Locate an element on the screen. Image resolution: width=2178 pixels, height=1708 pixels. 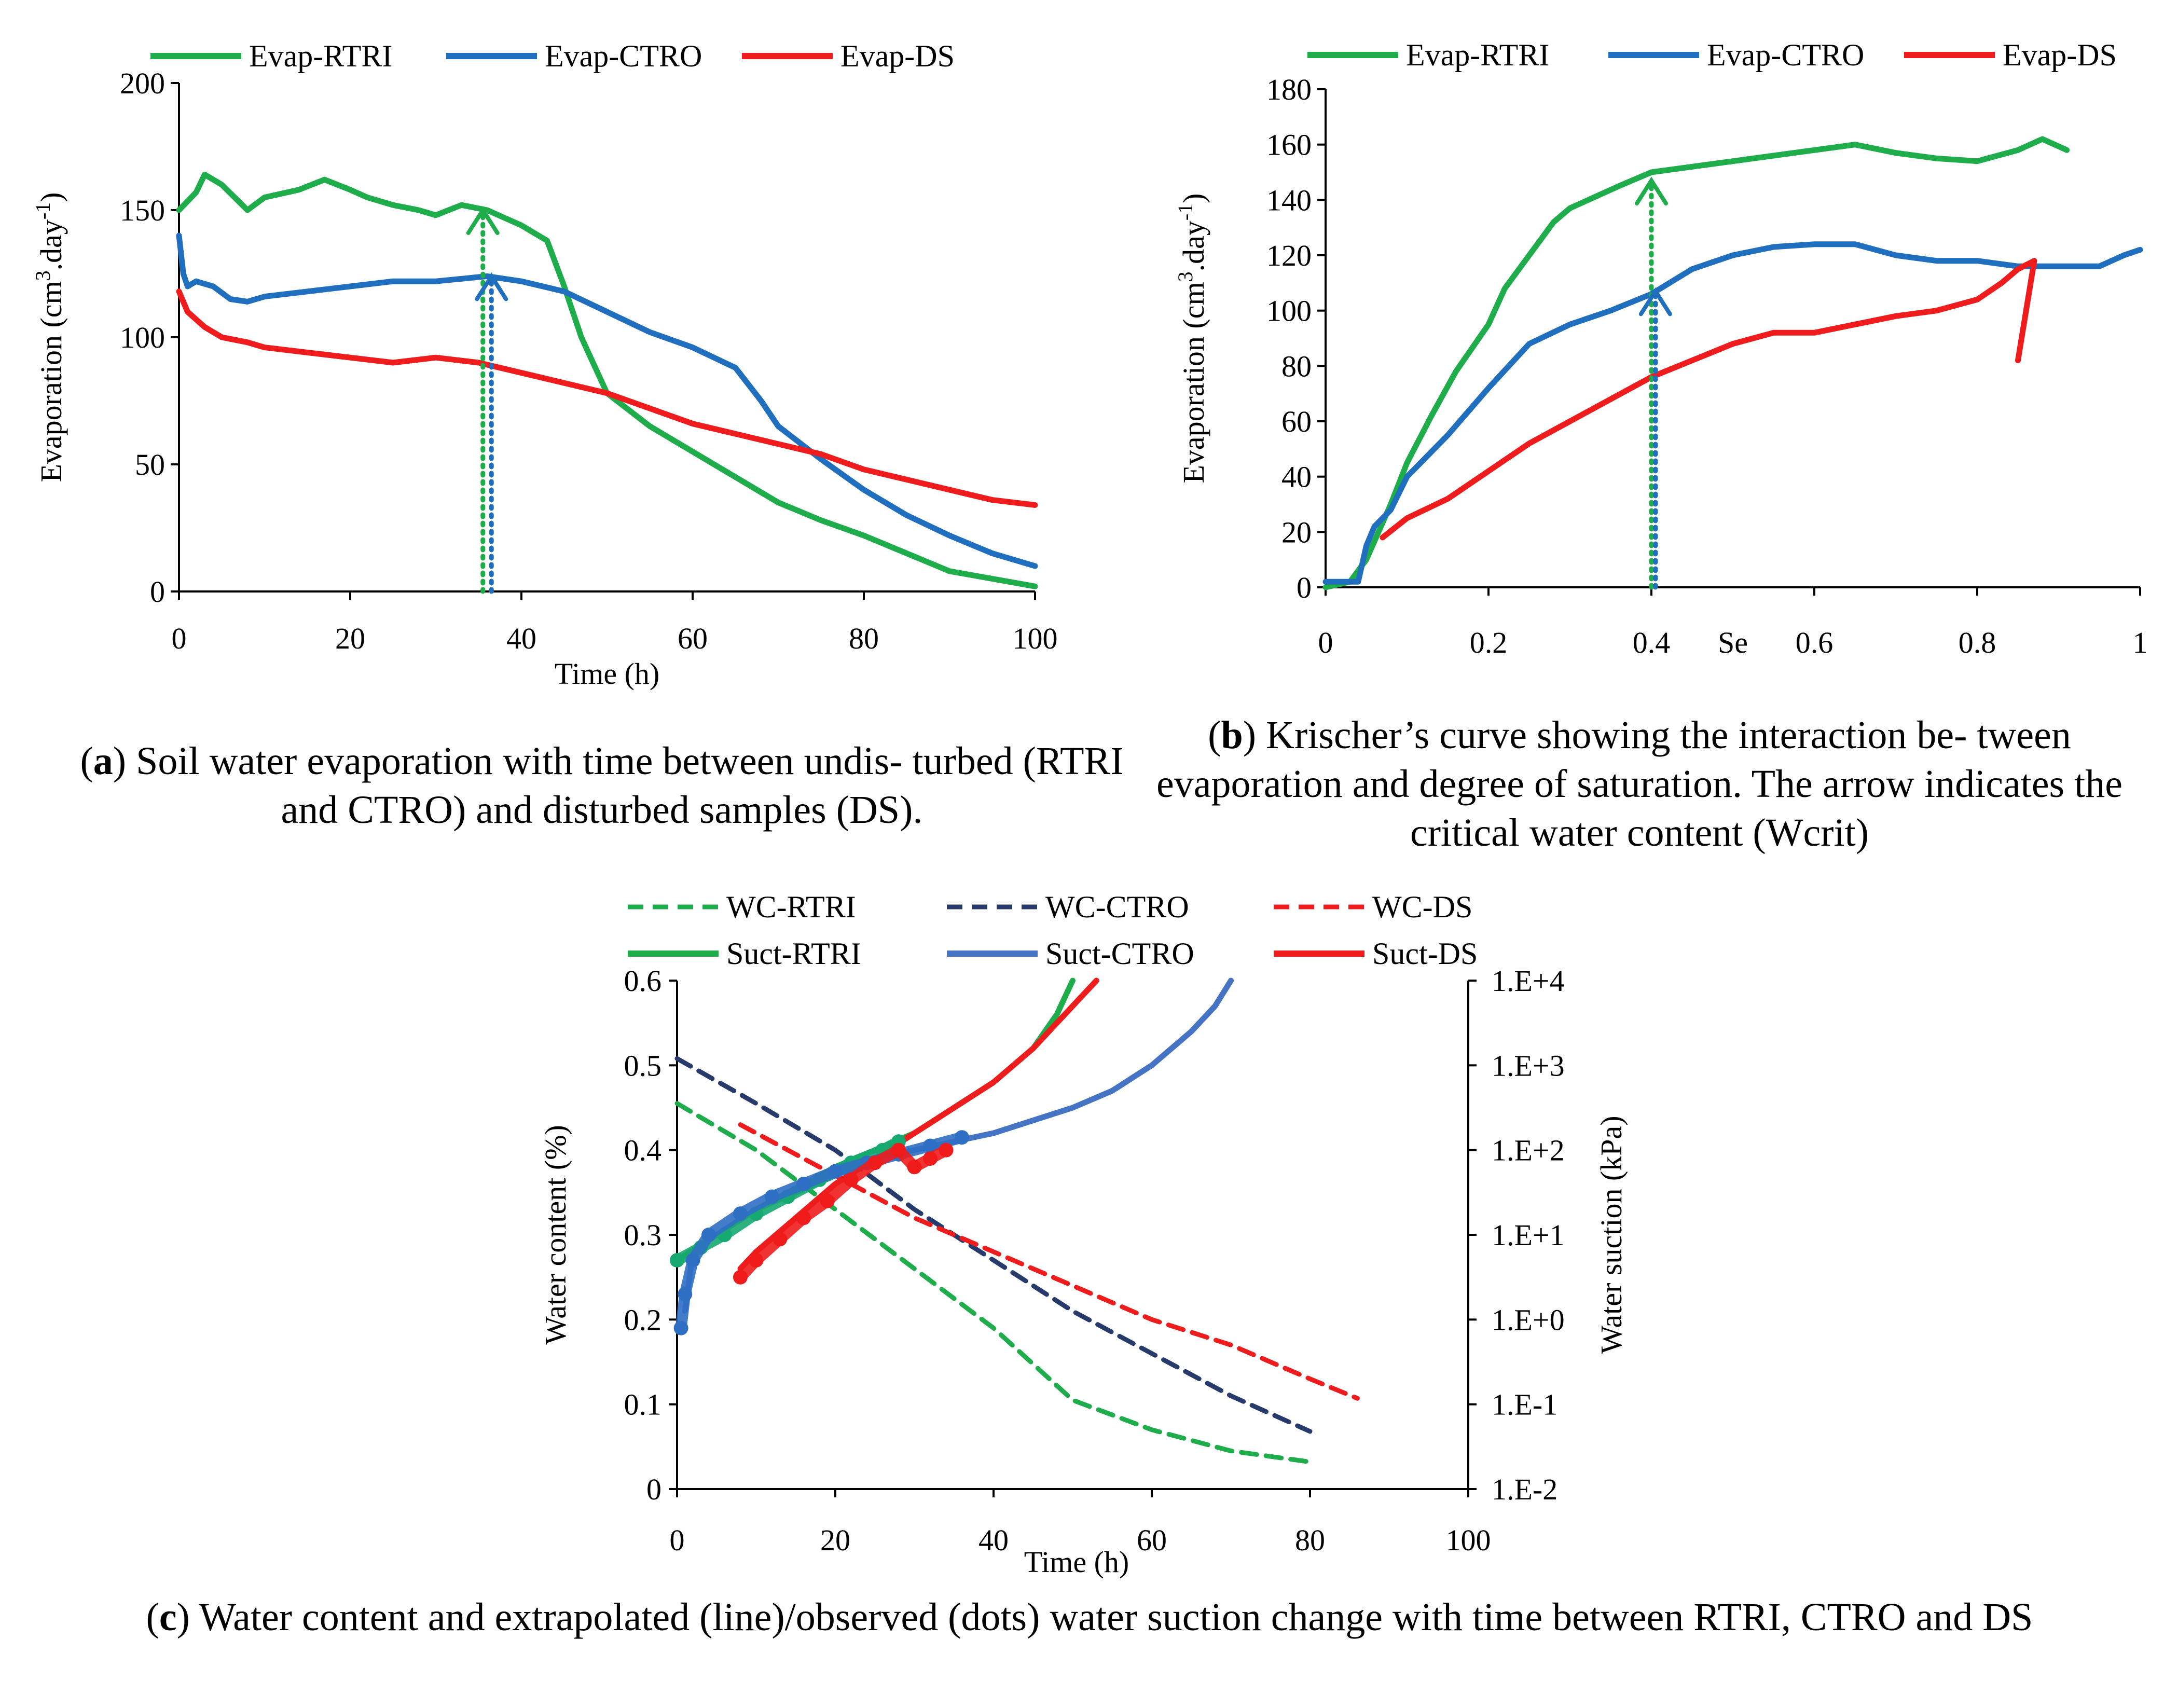
legend-label-wc-ctro: WC-CTRO is located at coordinates (1117, 907).